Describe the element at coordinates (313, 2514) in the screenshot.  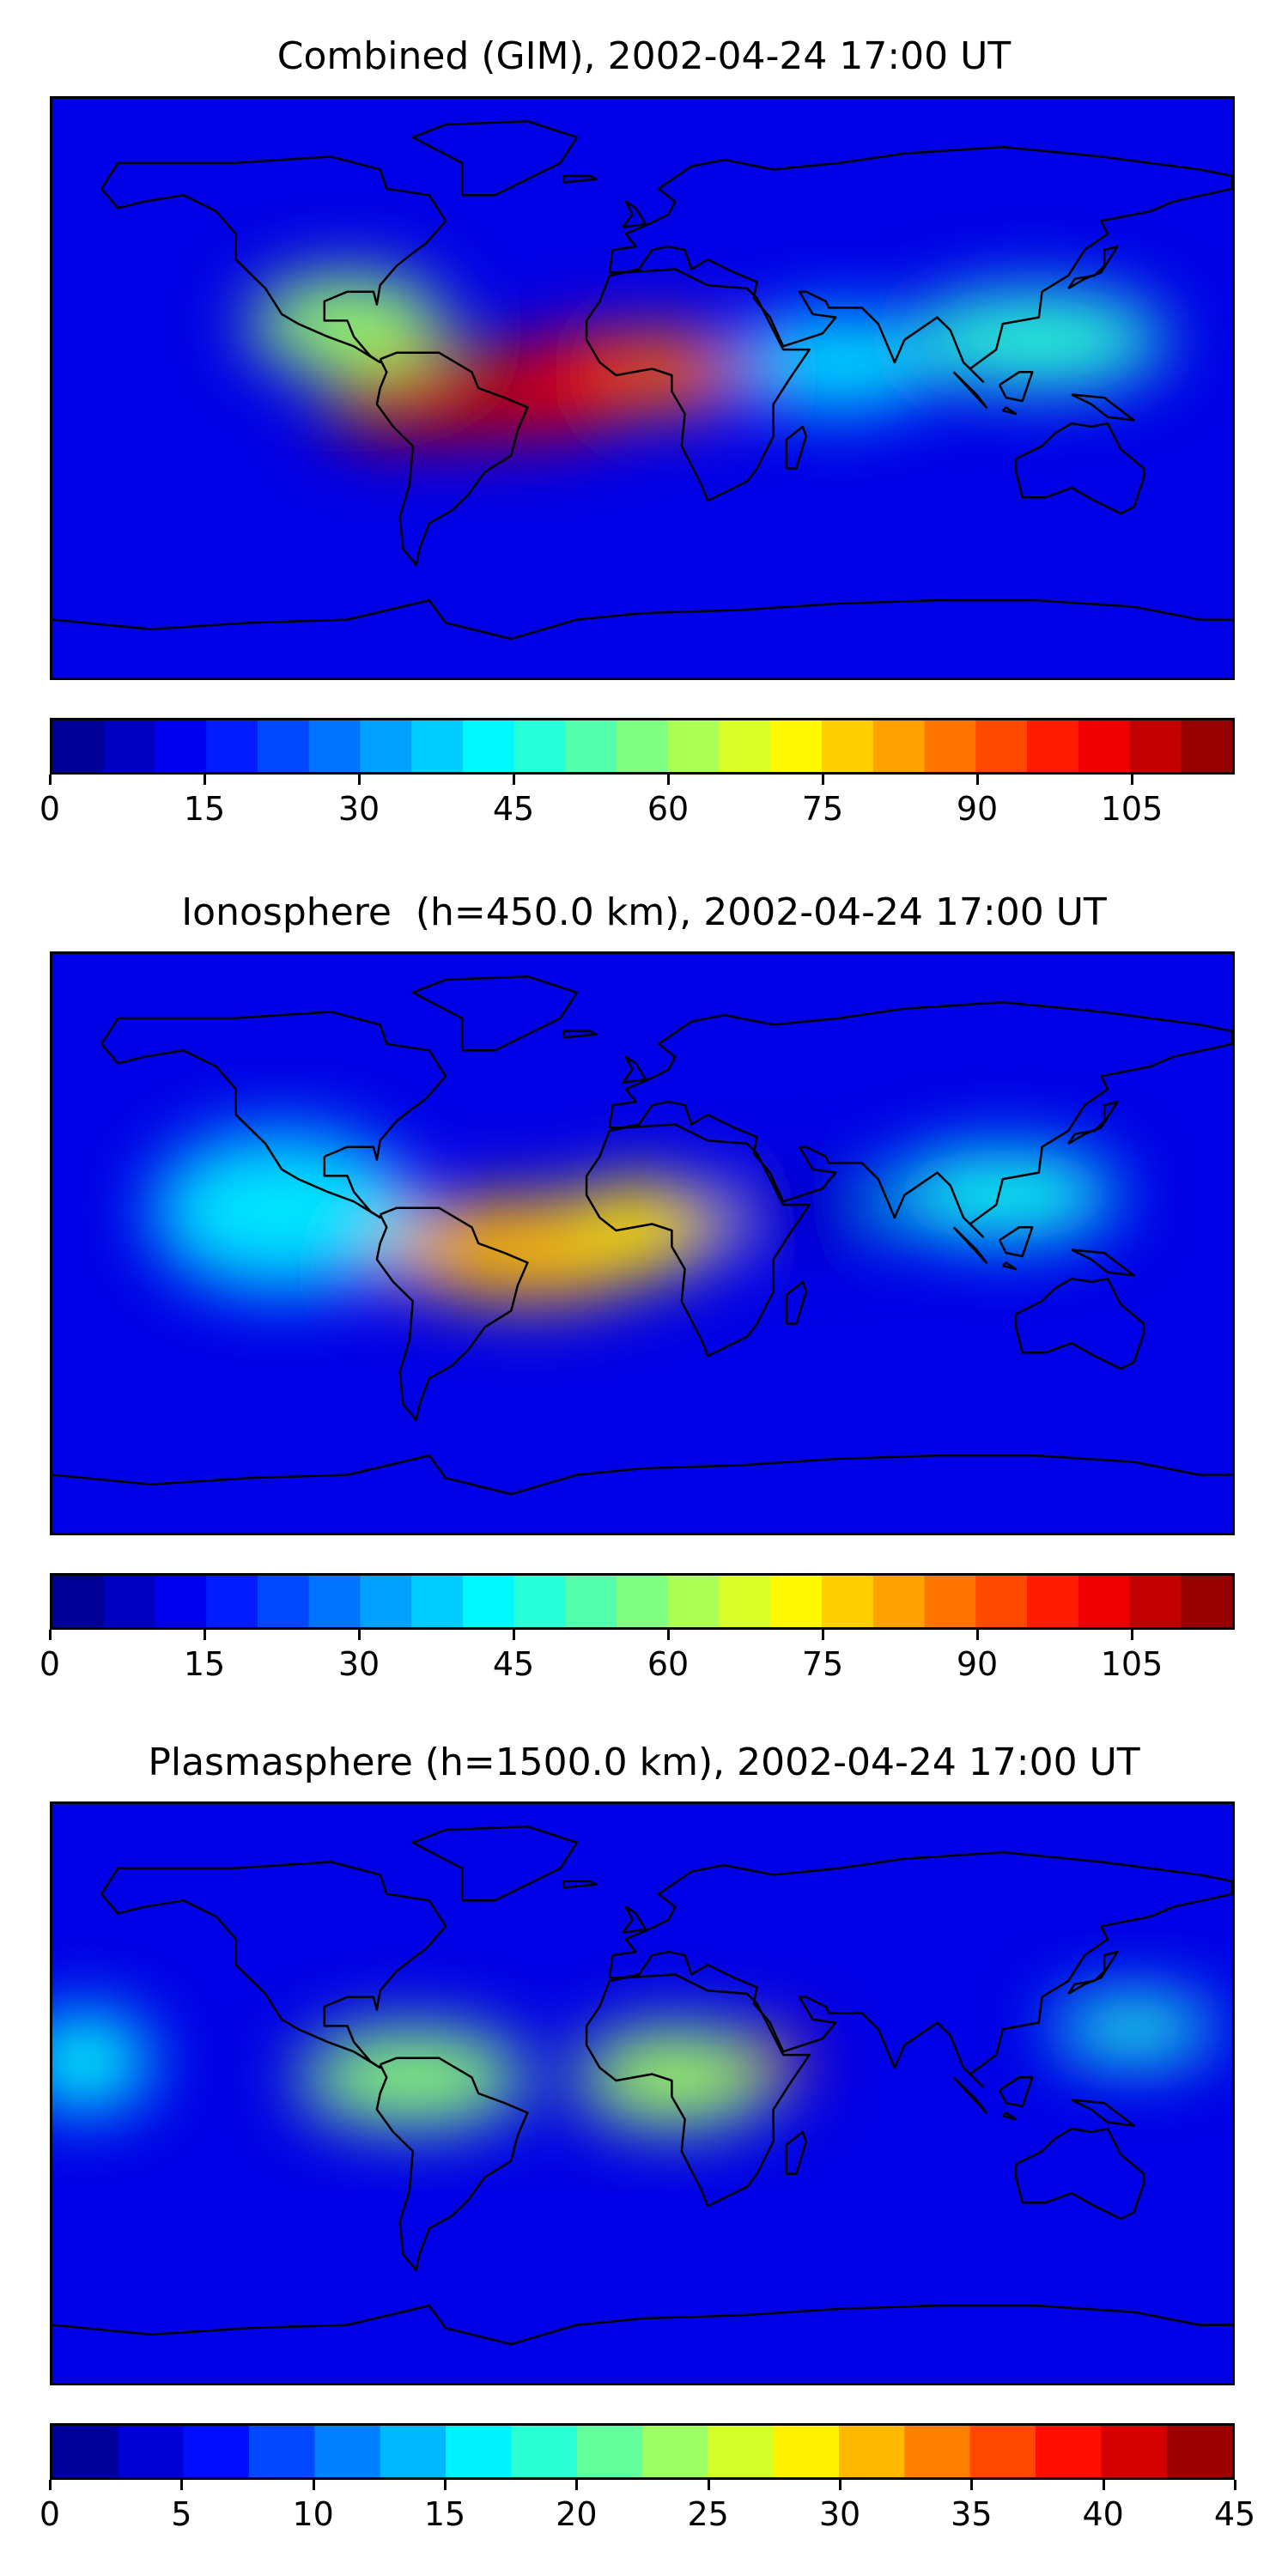
I see `colorbar-tick-label: 10` at that location.